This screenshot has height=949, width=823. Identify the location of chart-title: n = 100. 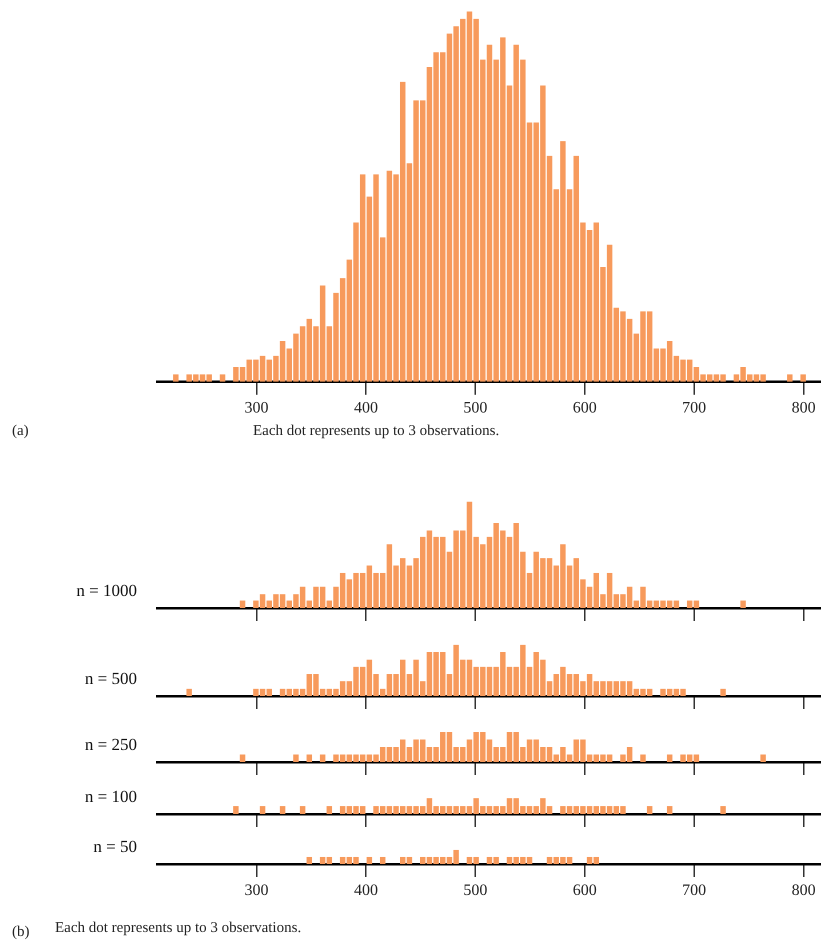
(110, 796).